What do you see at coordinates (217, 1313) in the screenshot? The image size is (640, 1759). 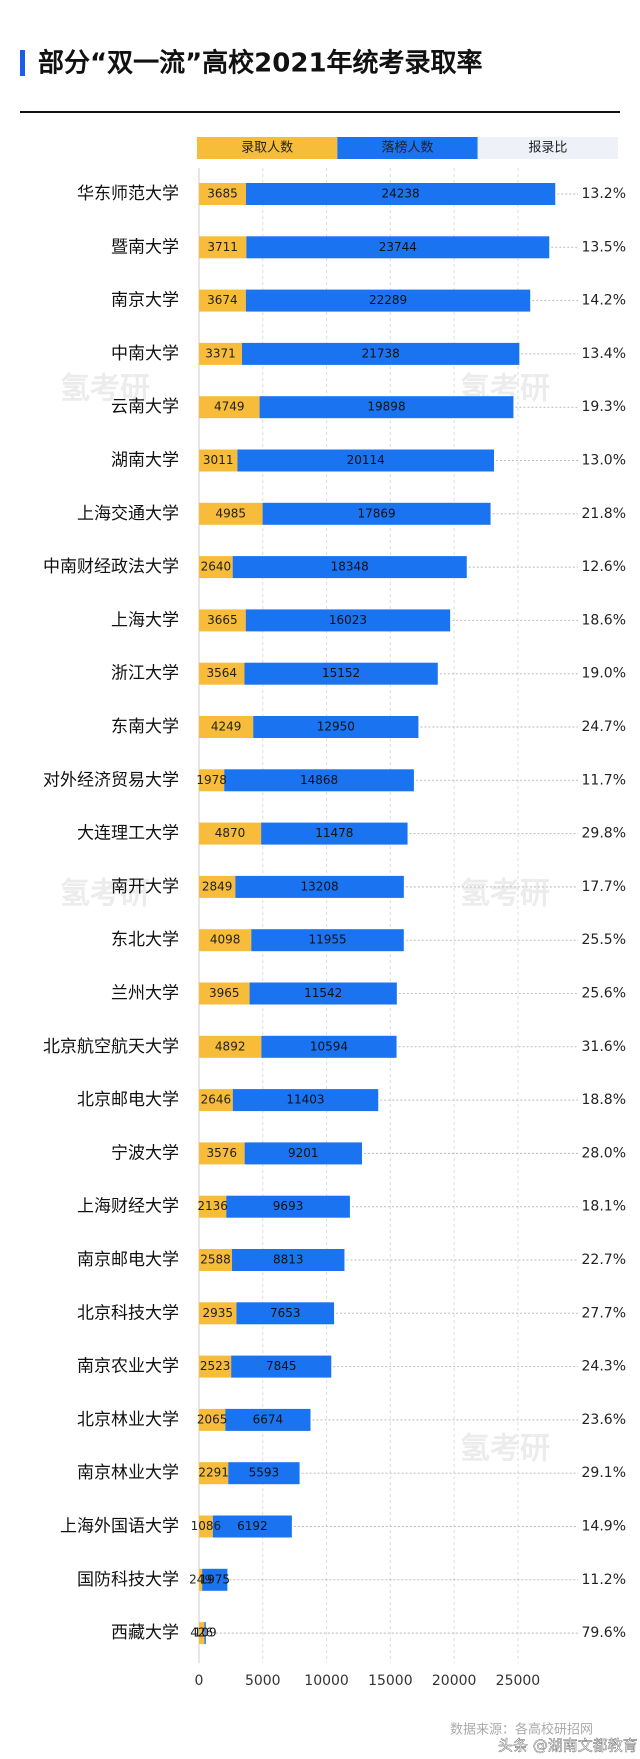 I see `value-label: 2935` at bounding box center [217, 1313].